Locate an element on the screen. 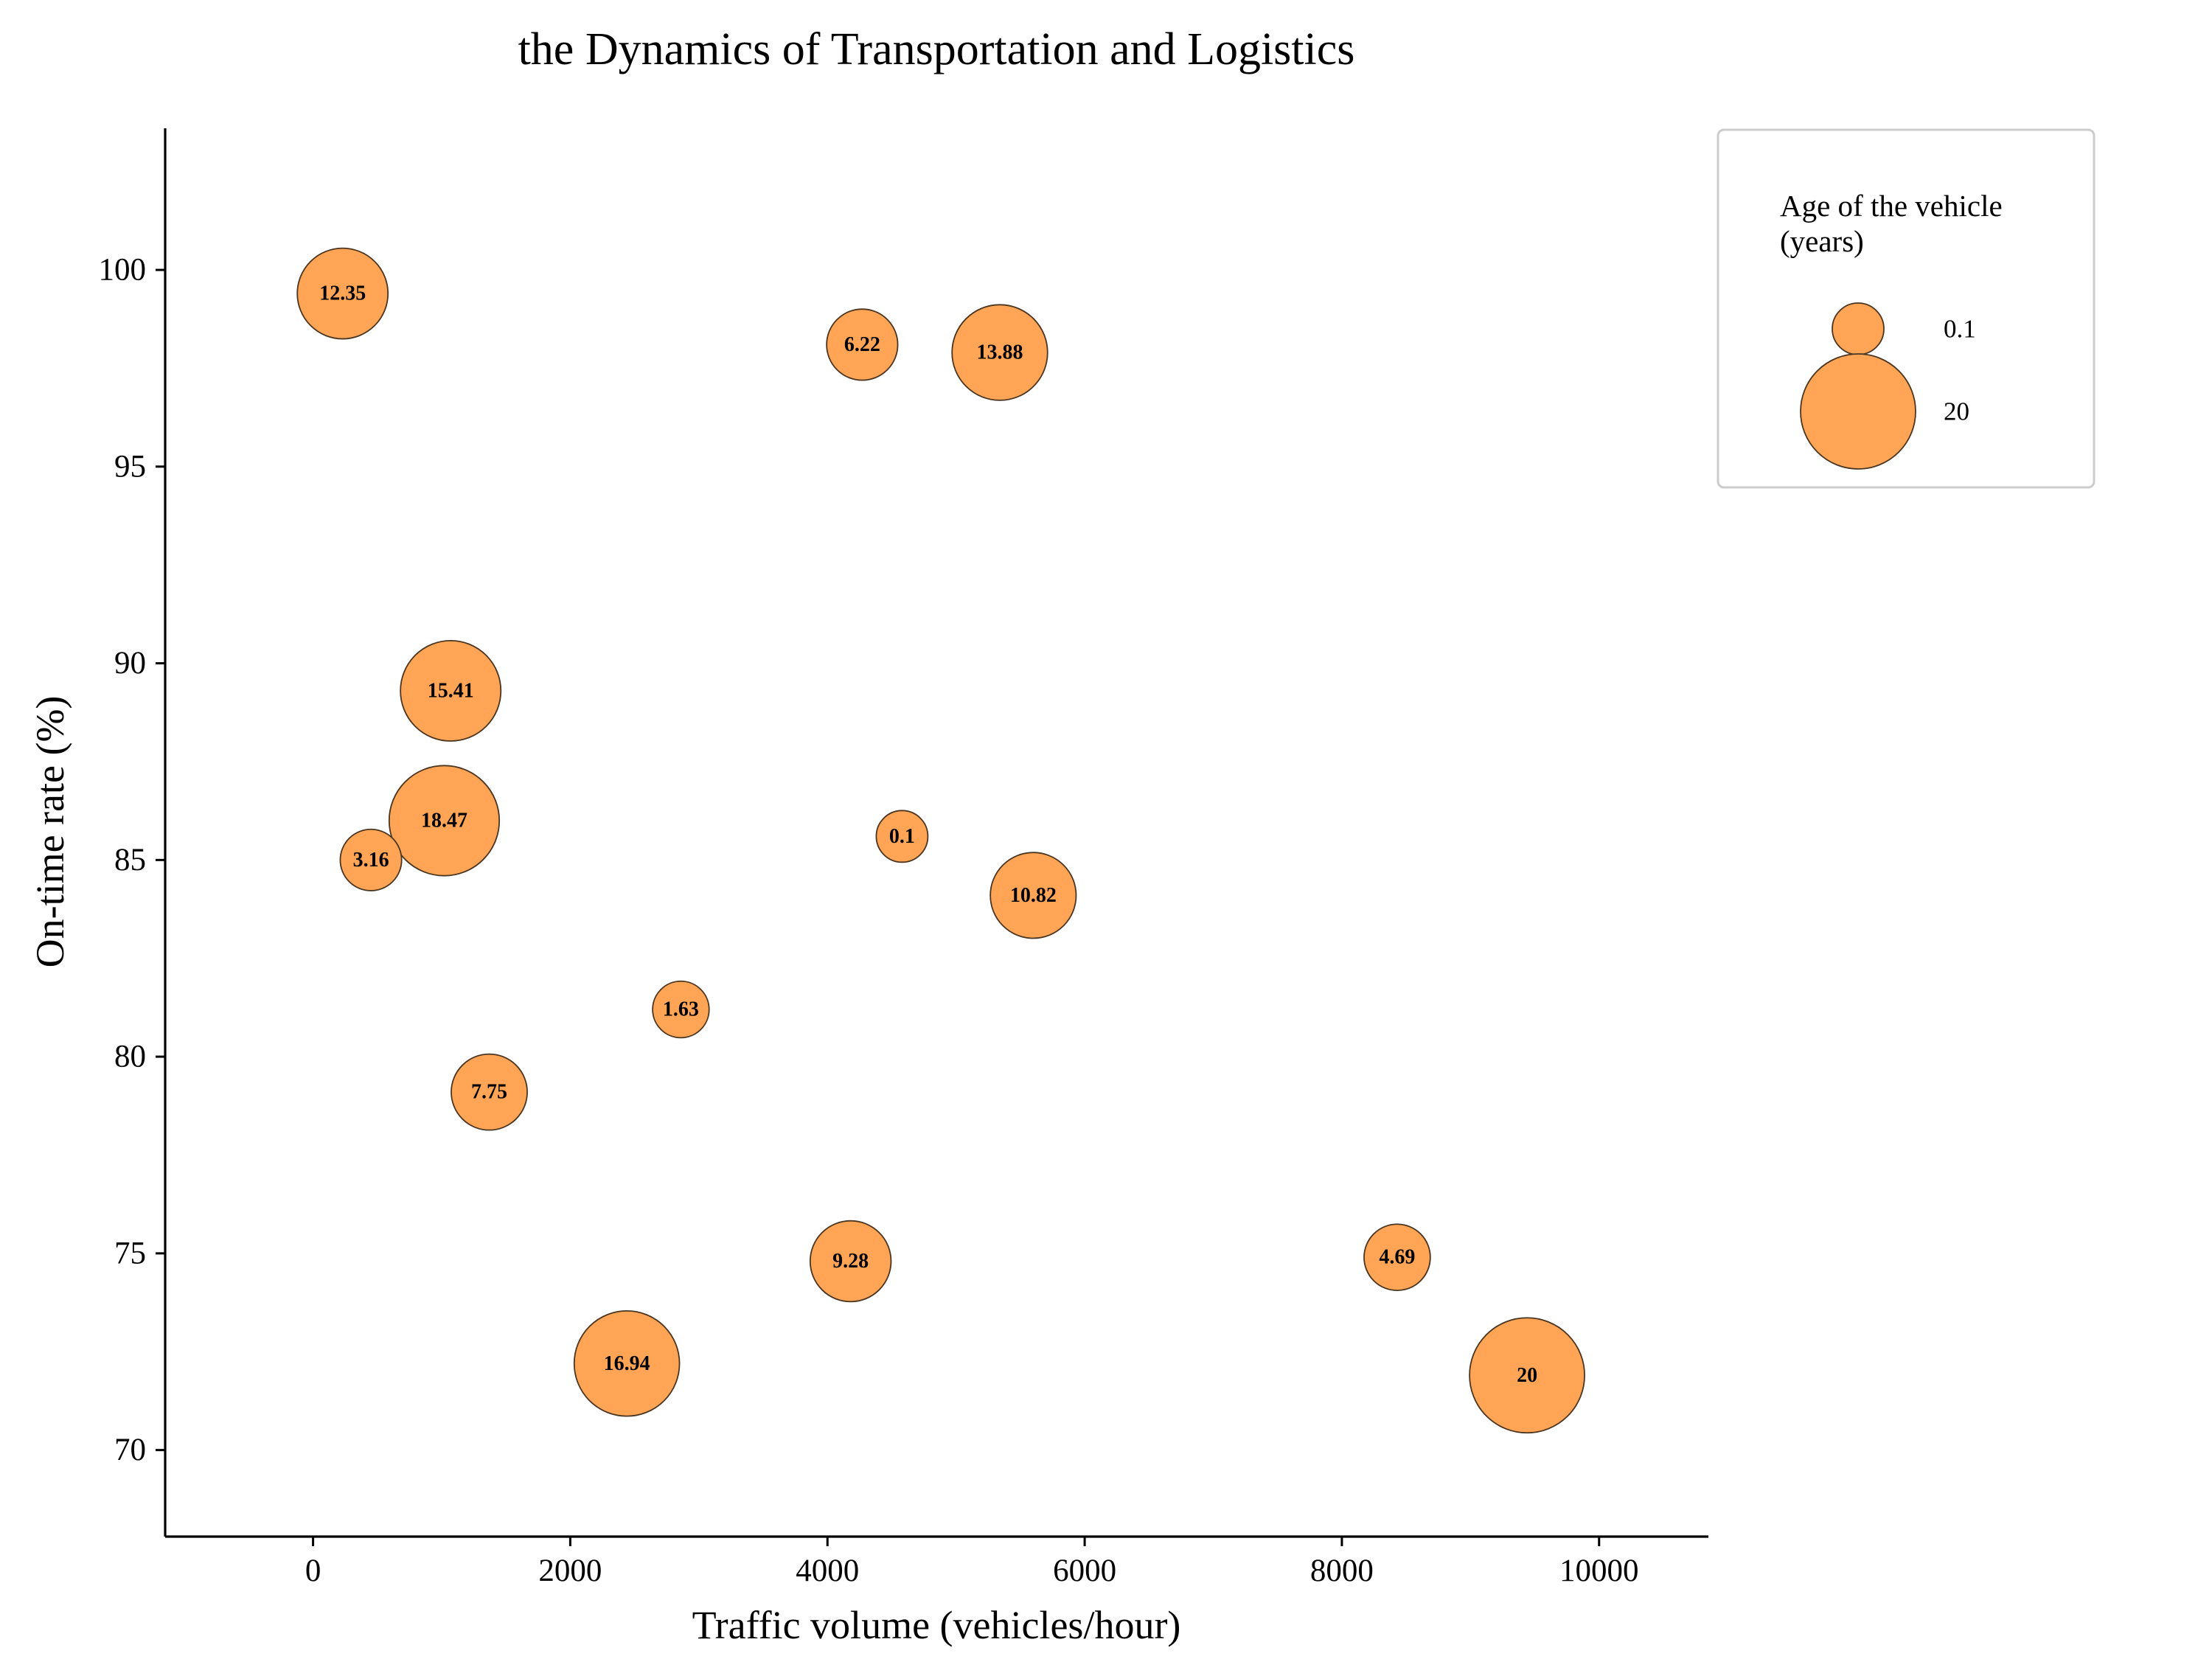 Image resolution: width=2212 pixels, height=1659 pixels. x-tick-label: 10000 is located at coordinates (1599, 1571).